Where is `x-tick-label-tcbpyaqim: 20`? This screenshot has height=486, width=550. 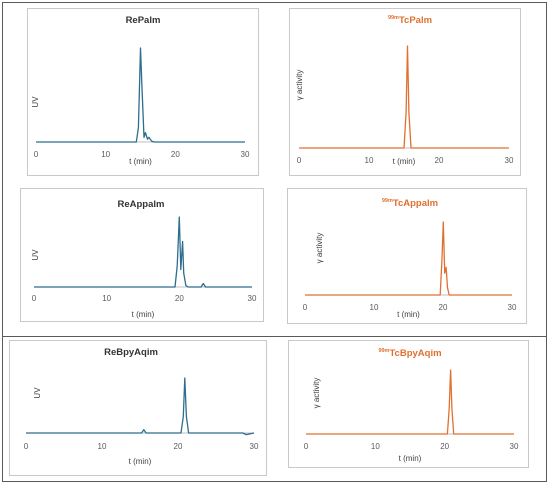
x-tick-label-tcbpyaqim: 20 is located at coordinates (444, 446).